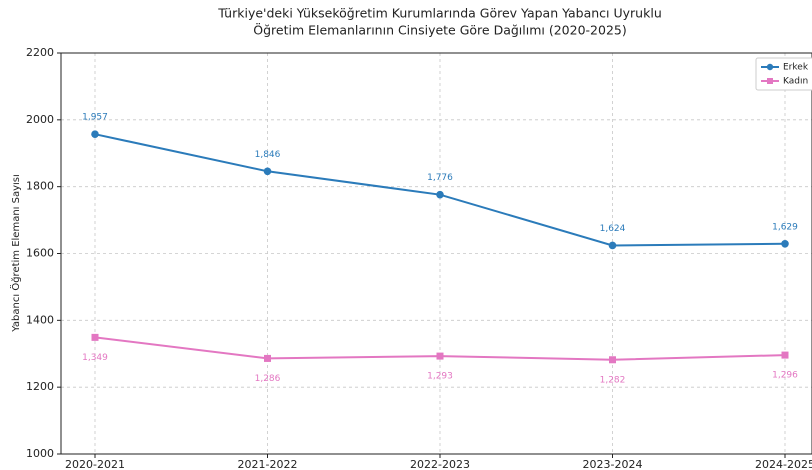 This screenshot has width=812, height=470. I want to click on legend-label: Erkek, so click(796, 68).